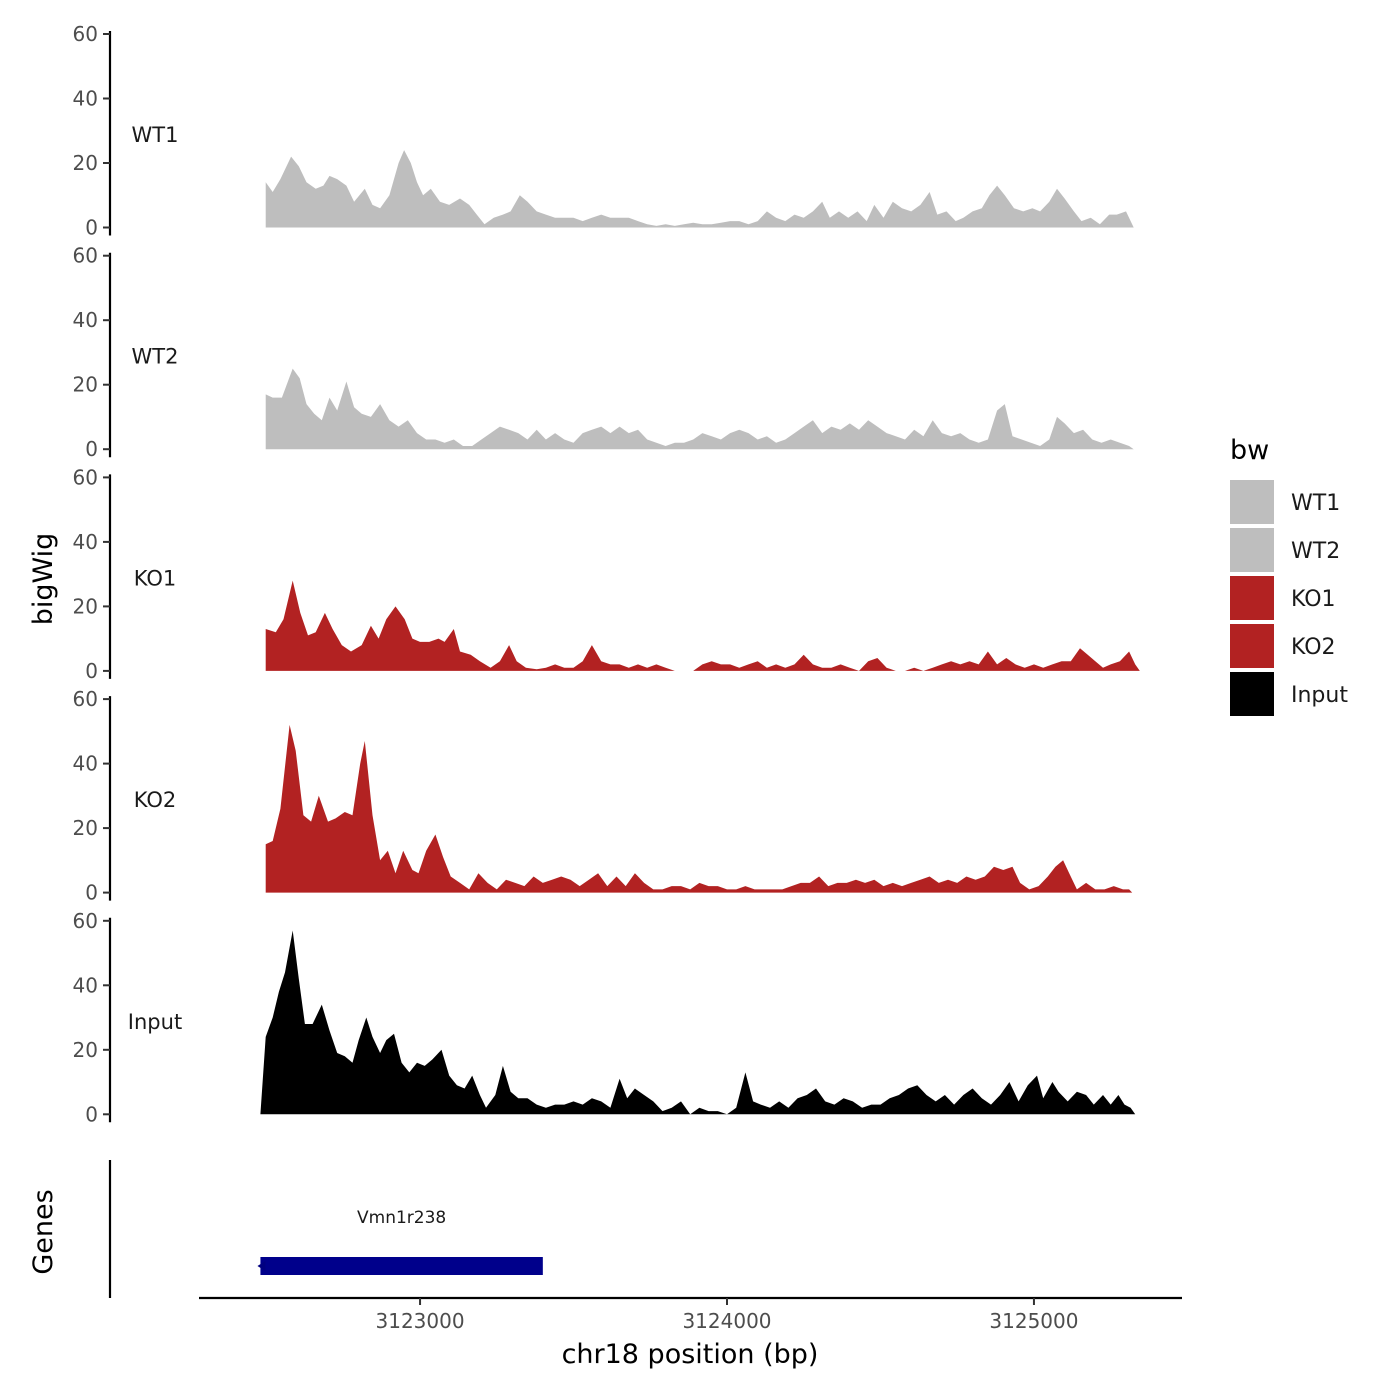 This screenshot has width=1400, height=1400. Describe the element at coordinates (1283, 646) in the screenshot. I see `legend-item-ko2: KO2` at that location.